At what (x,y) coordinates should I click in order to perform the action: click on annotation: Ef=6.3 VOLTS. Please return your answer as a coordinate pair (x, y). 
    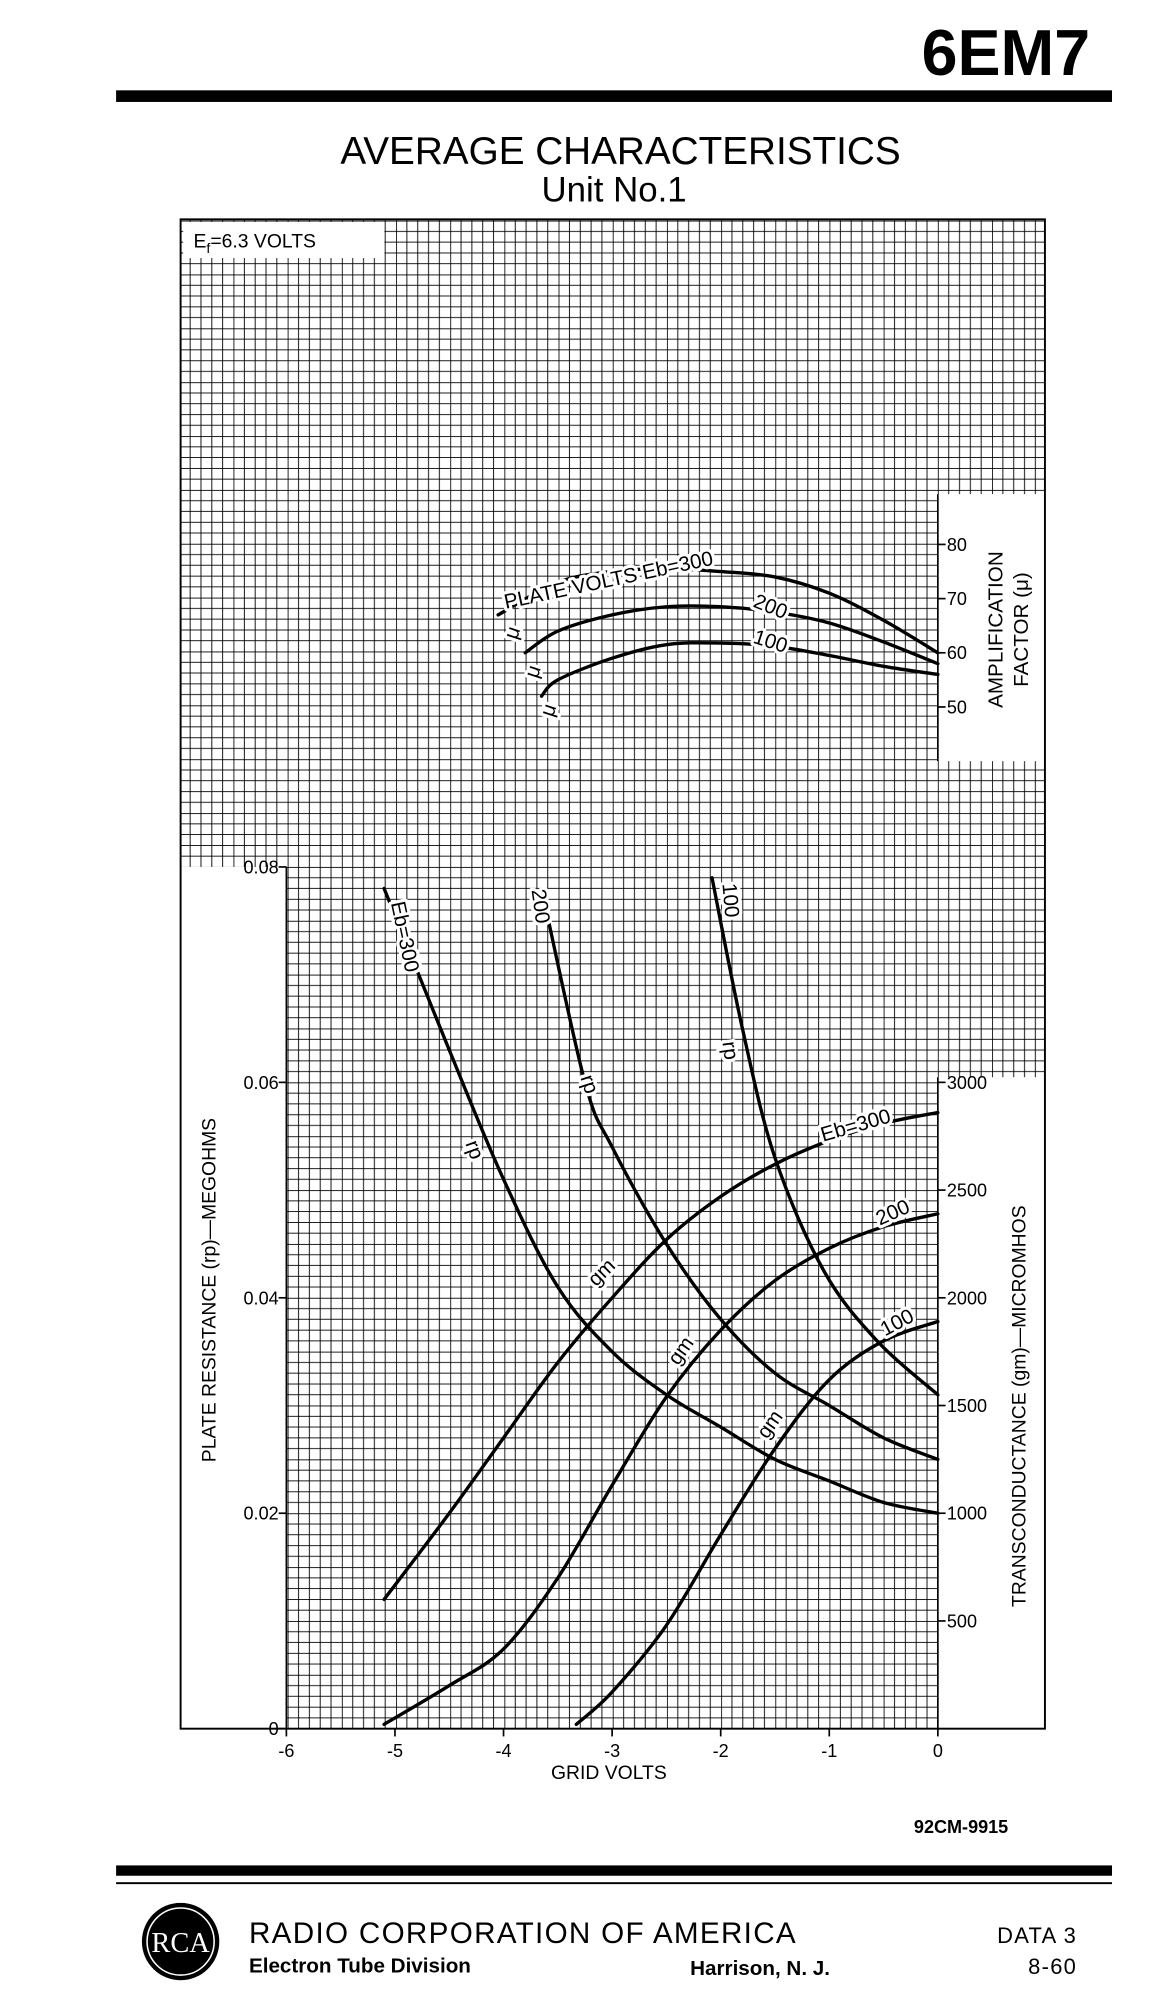
    Looking at the image, I should click on (255, 244).